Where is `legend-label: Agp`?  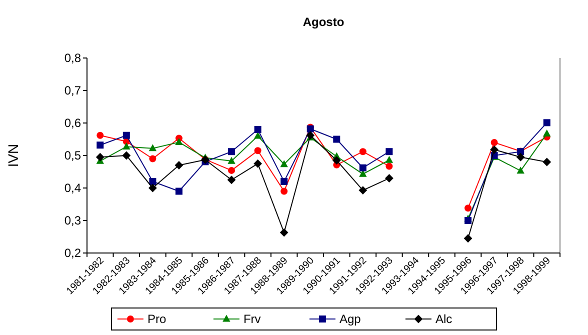 legend-label: Agp is located at coordinates (350, 319).